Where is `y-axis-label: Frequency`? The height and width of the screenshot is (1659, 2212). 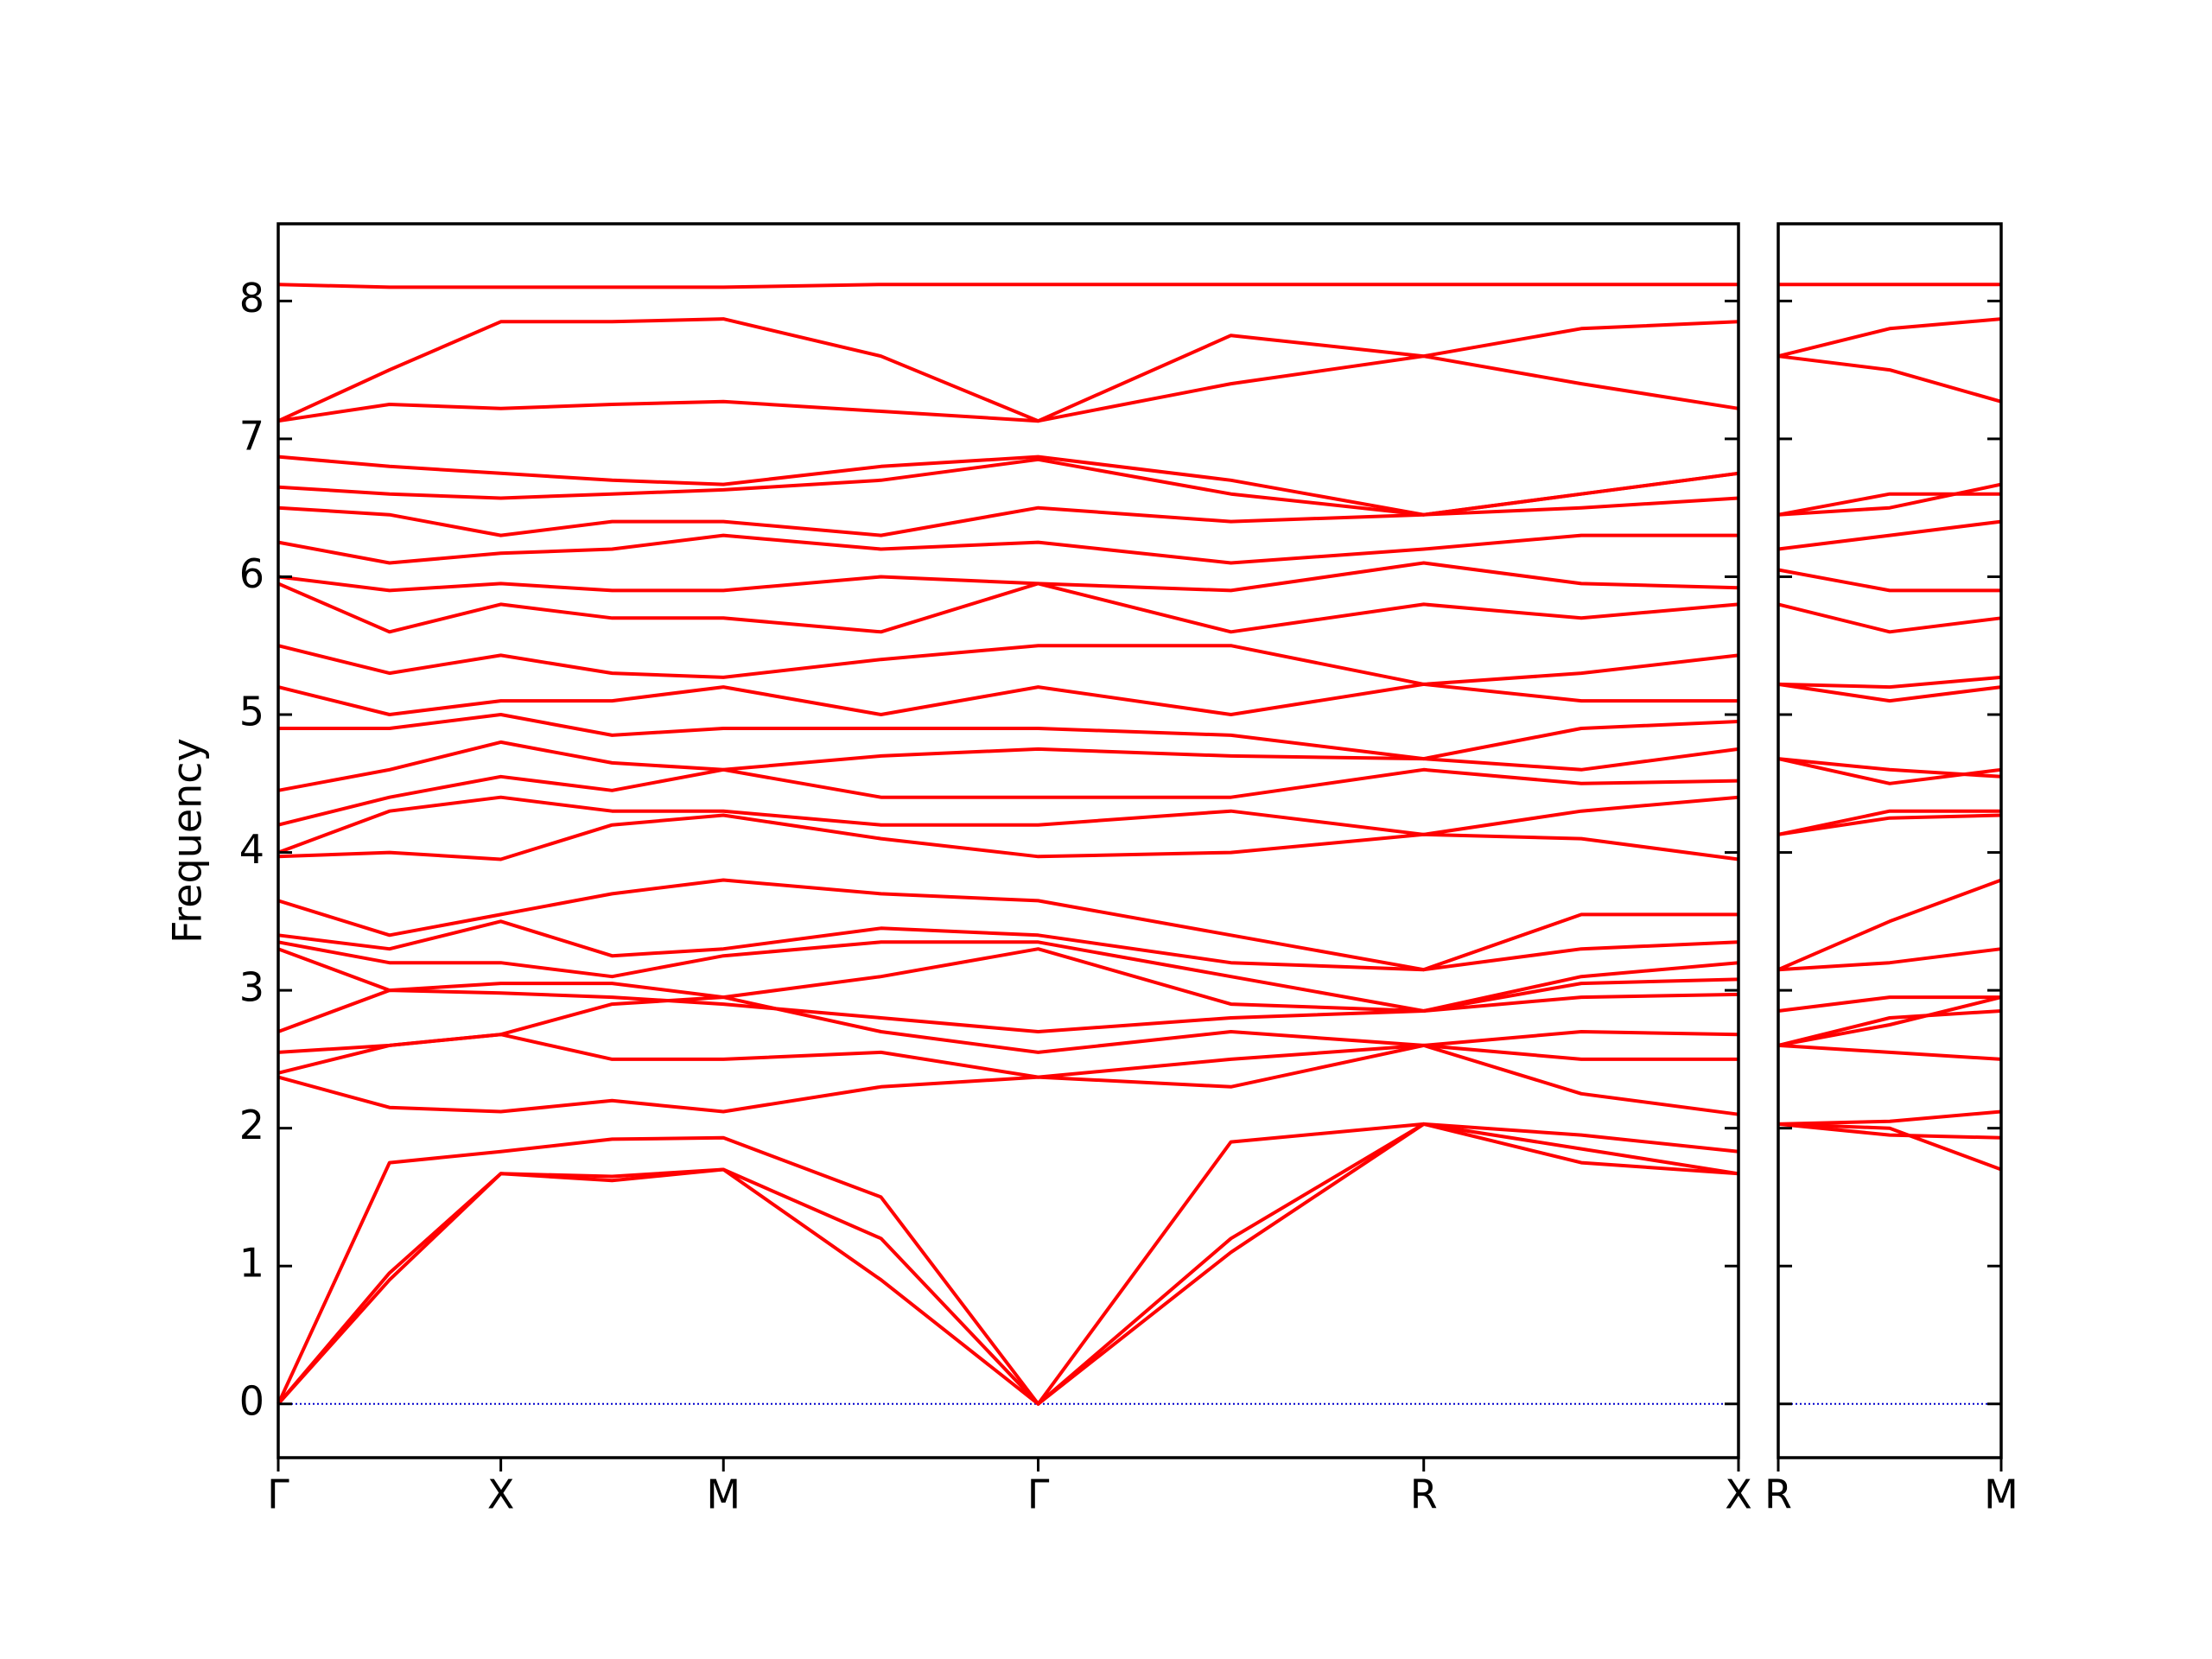 y-axis-label: Frequency is located at coordinates (187, 841).